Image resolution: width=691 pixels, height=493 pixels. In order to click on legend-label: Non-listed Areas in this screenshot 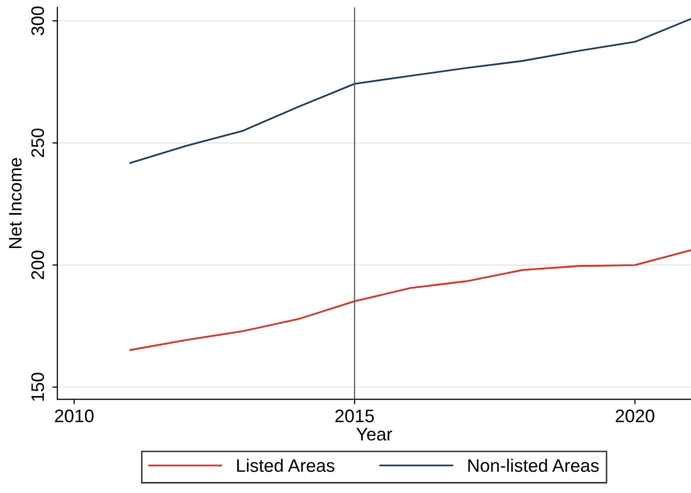, I will do `click(533, 465)`.